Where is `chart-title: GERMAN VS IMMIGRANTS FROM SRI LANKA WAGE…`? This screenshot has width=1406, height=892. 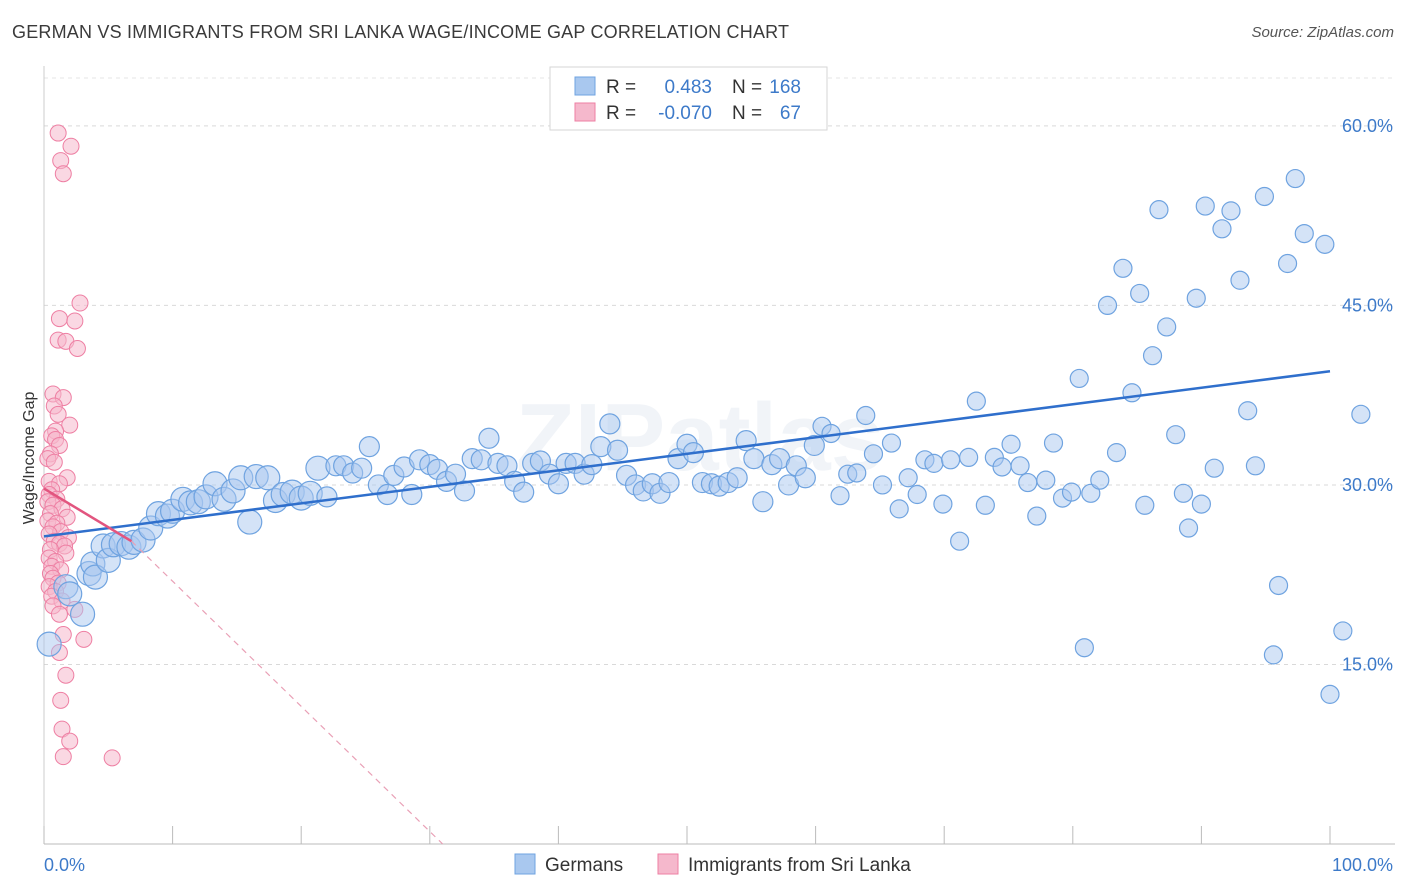
chart-title: GERMAN VS IMMIGRANTS FROM SRI LANKA WAGE… is located at coordinates (401, 32).